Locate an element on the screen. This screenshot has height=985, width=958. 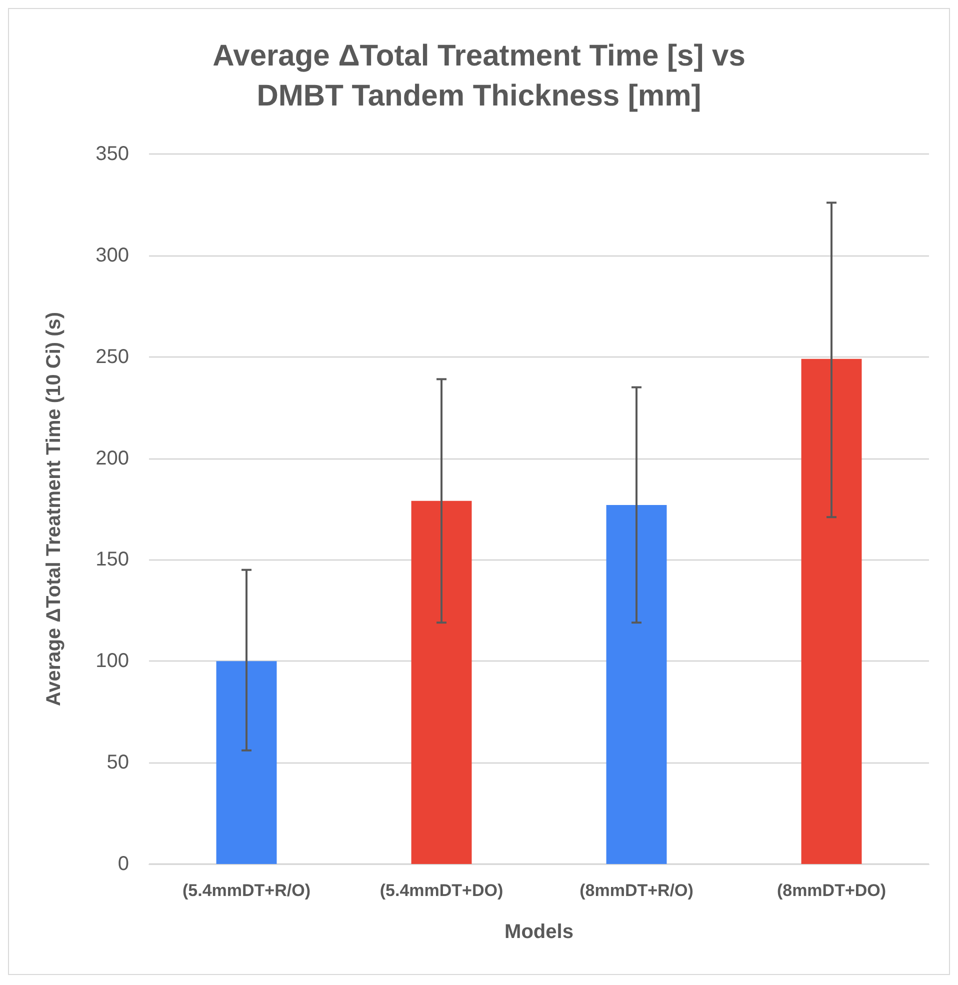
y-tick-label: 50 is located at coordinates (117, 763).